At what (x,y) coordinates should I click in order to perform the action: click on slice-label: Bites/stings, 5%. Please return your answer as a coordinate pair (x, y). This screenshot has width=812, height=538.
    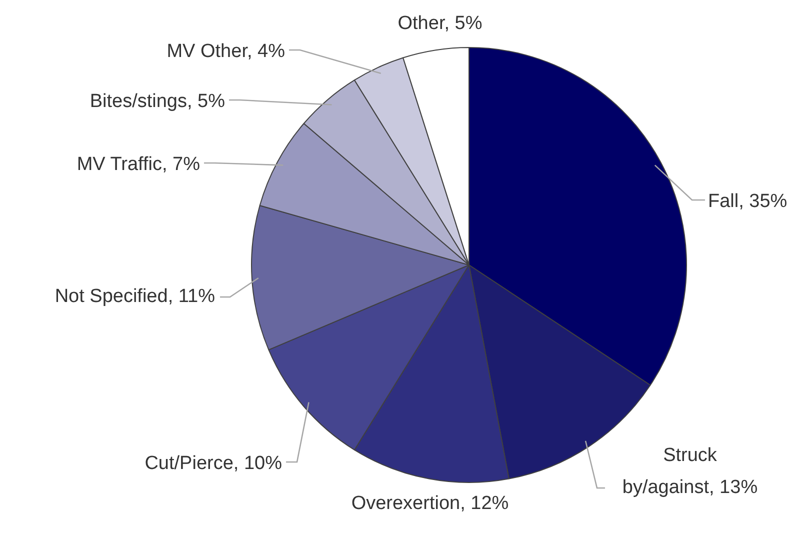
    Looking at the image, I should click on (156, 102).